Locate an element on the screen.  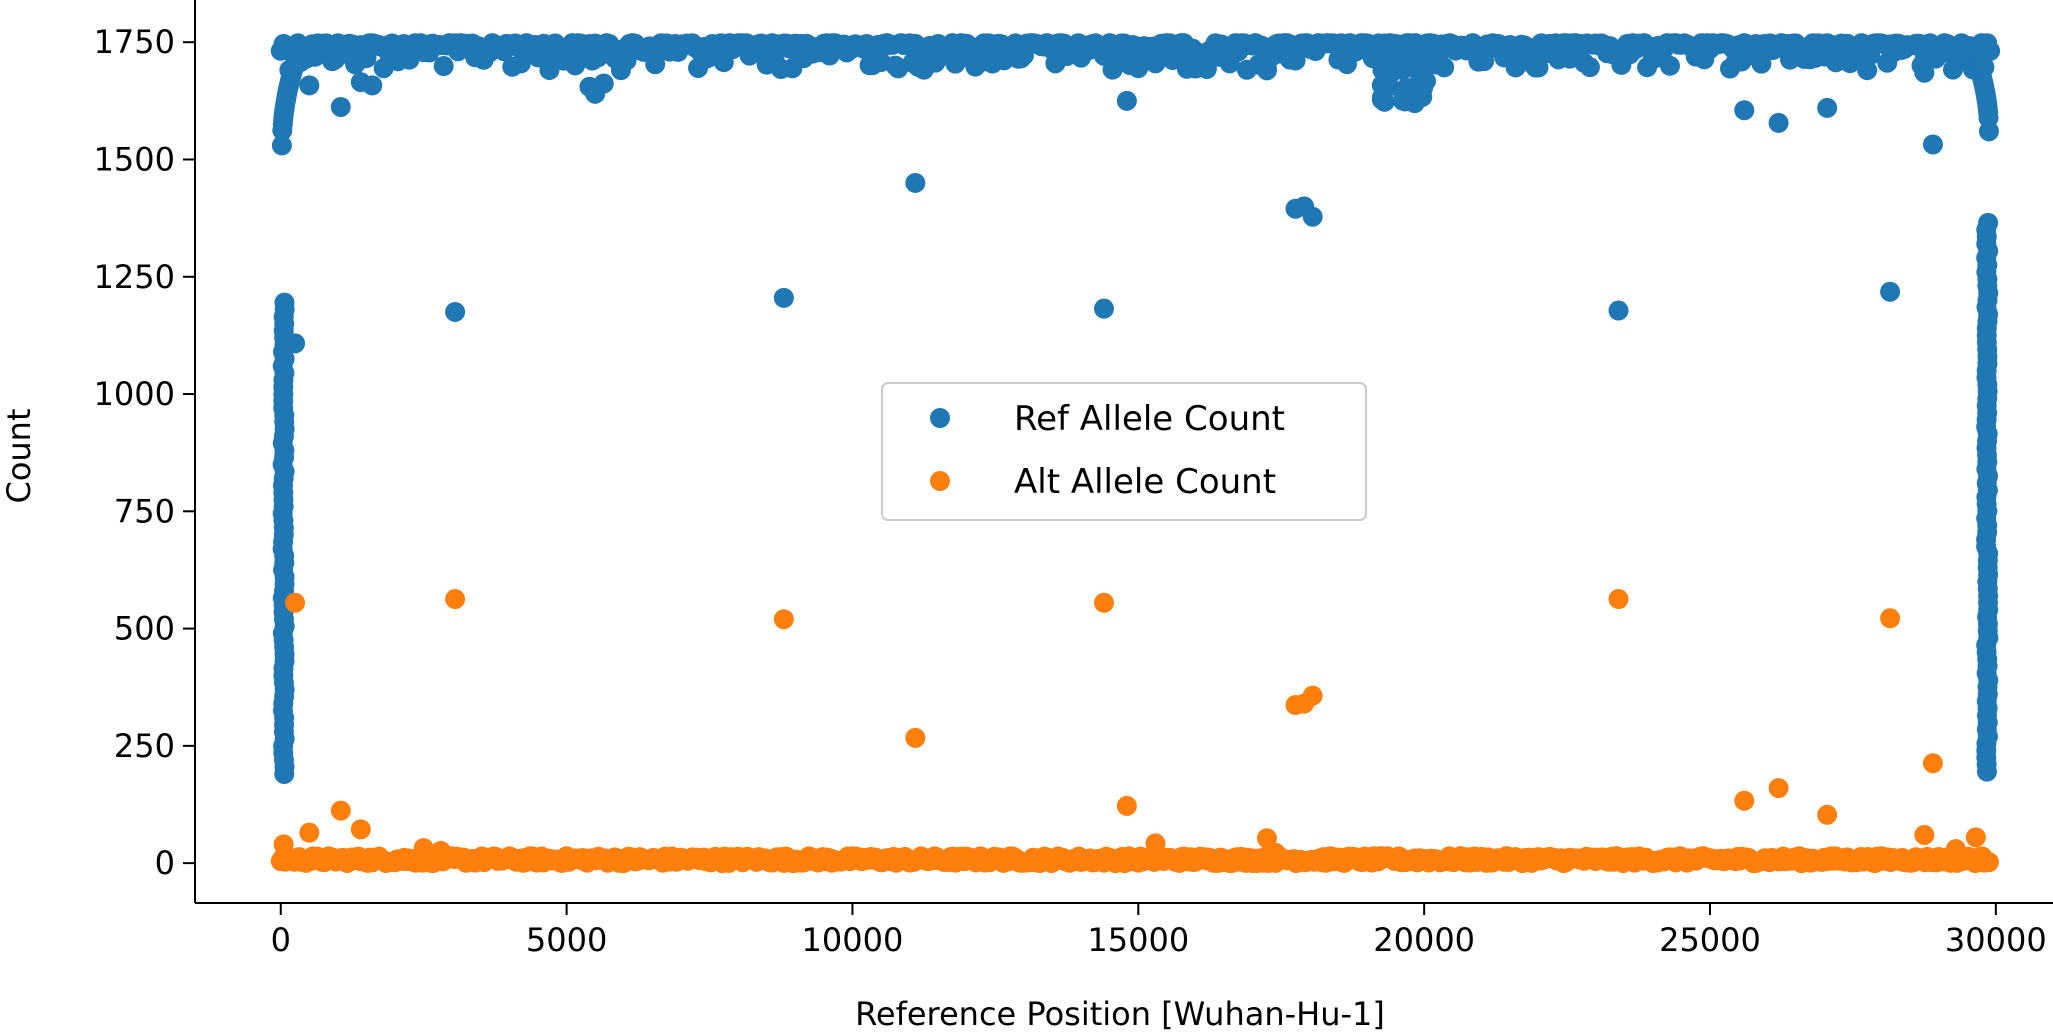
y-tick-label: 1000 is located at coordinates (134, 394).